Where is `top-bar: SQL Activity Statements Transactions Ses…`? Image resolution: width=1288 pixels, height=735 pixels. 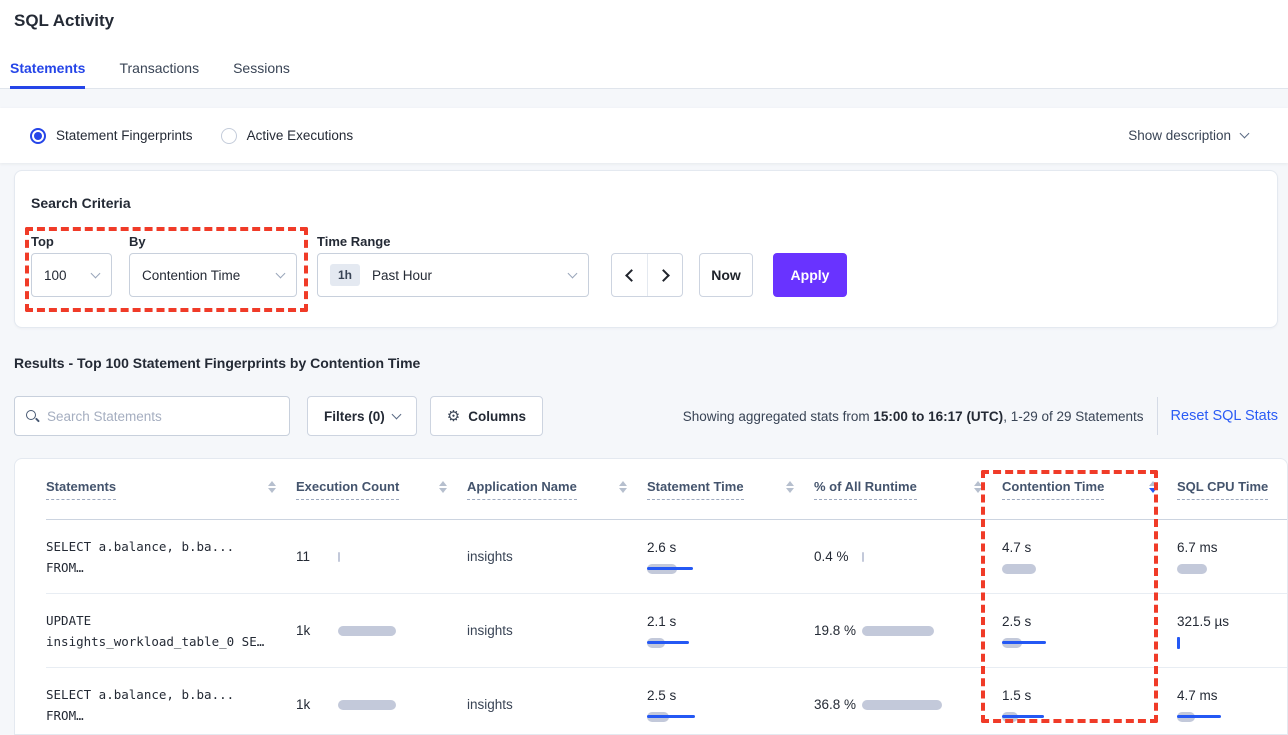 top-bar: SQL Activity Statements Transactions Ses… is located at coordinates (644, 44).